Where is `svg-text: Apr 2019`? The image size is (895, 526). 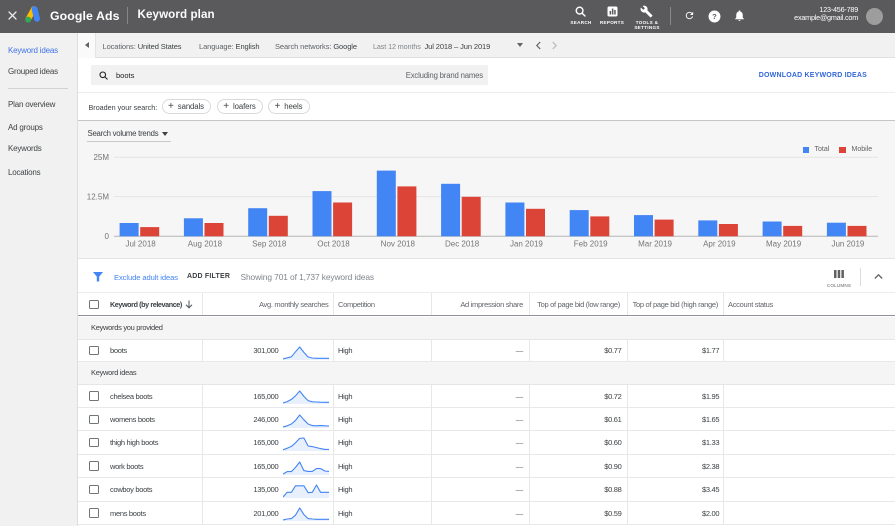
svg-text: Apr 2019 is located at coordinates (719, 244).